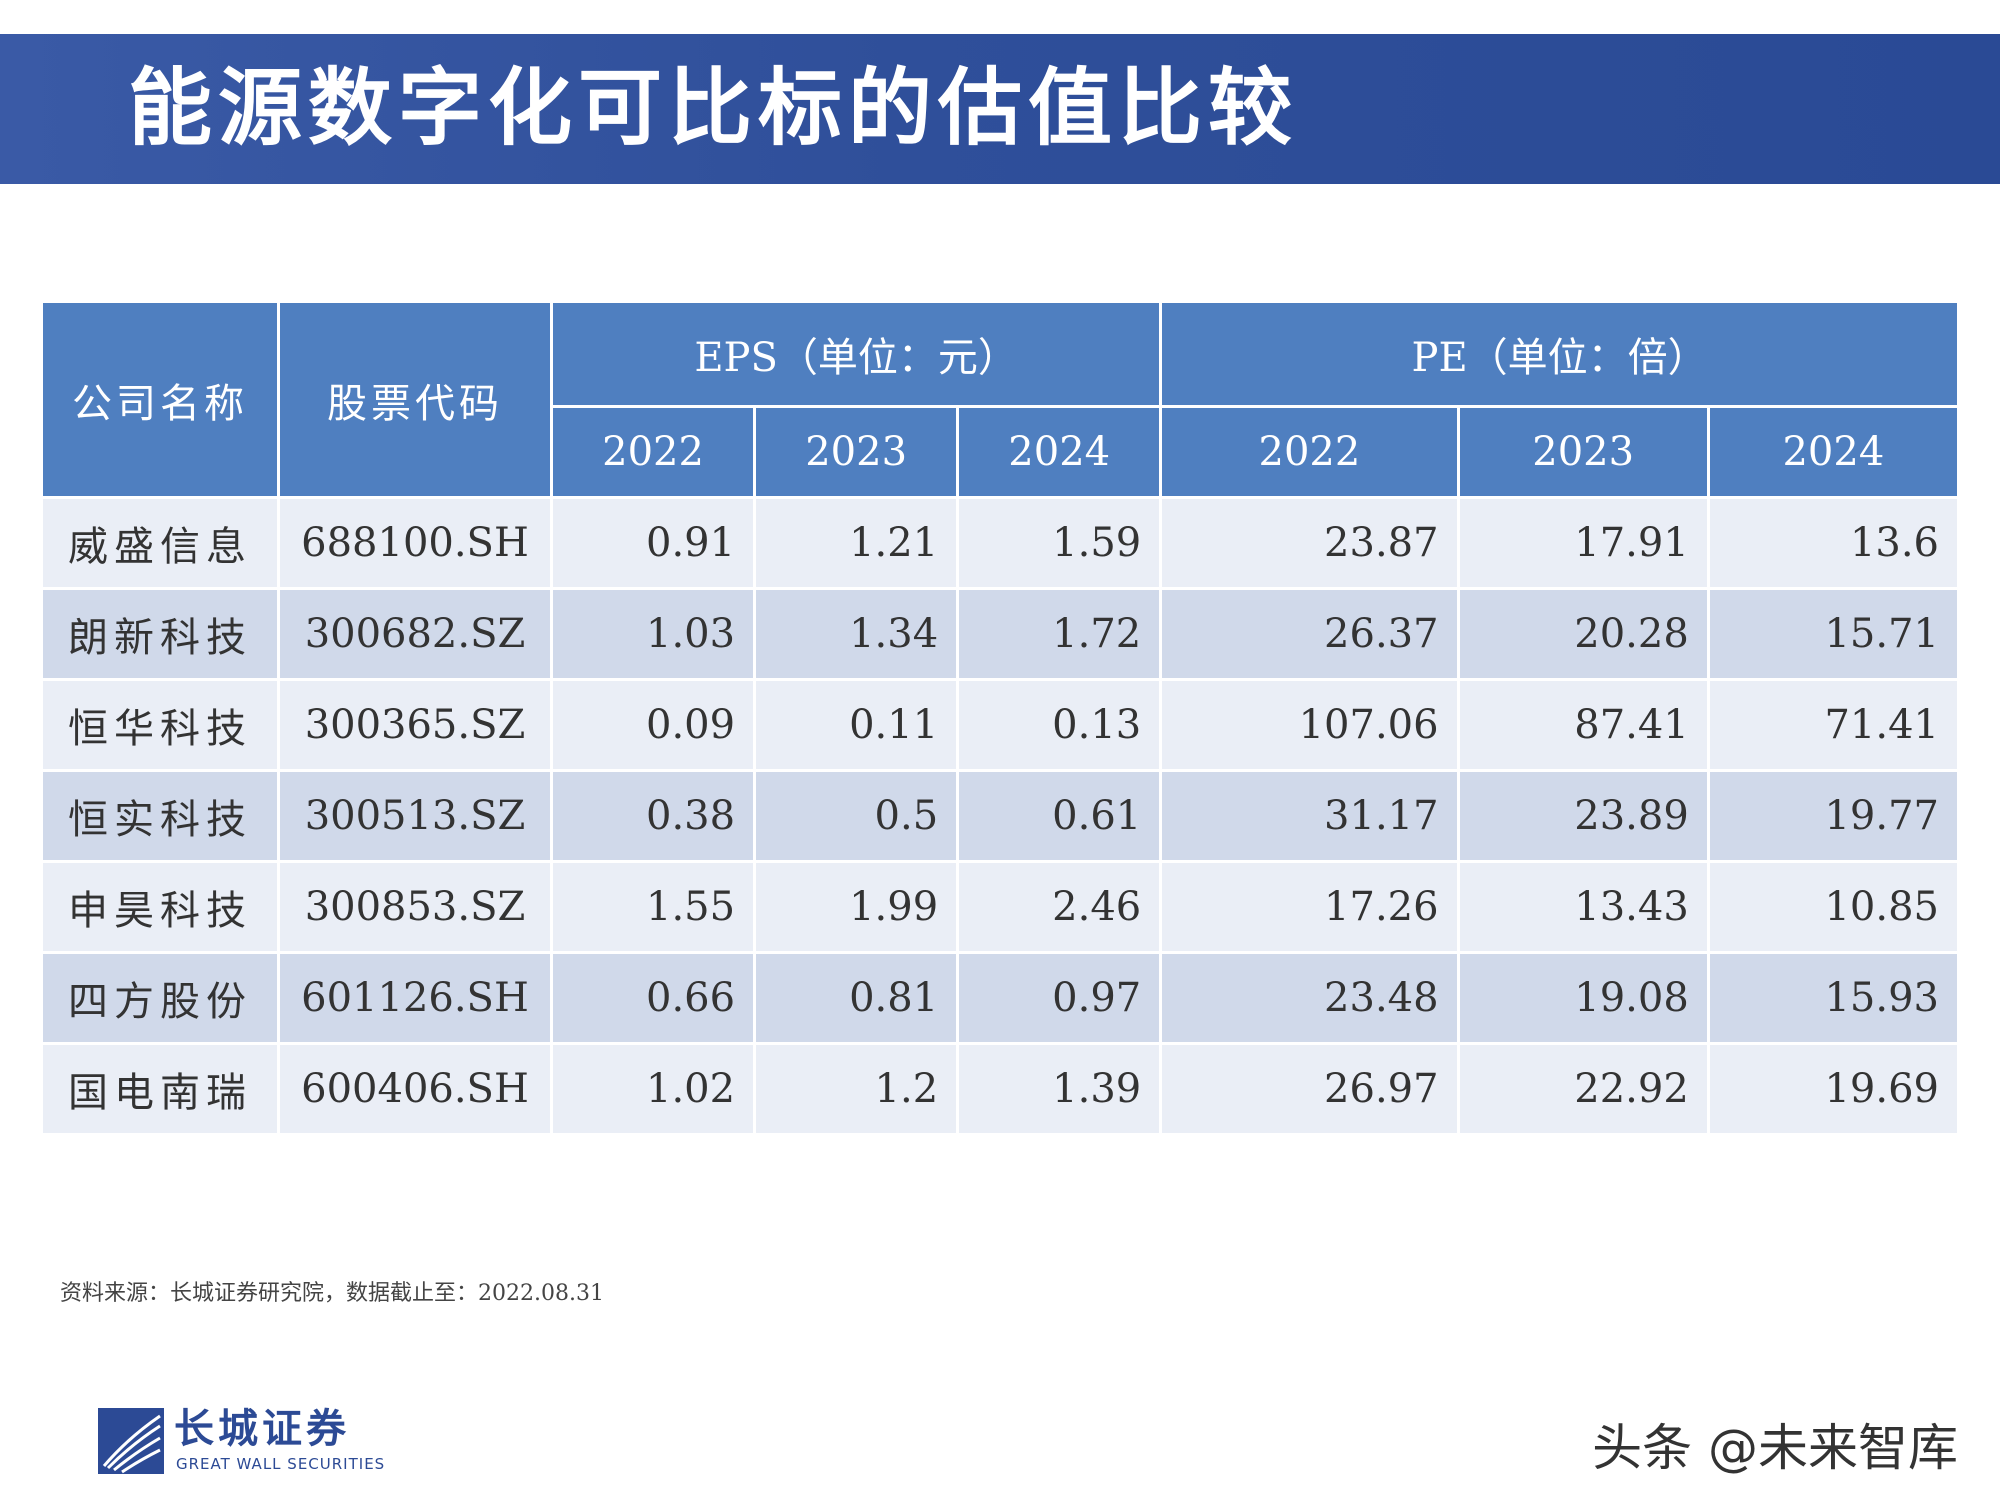 The image size is (2000, 1500). I want to click on table-header-row: 公司名称 股票代码 EPS（单位：元） PE（单位：倍）, so click(1000, 399).